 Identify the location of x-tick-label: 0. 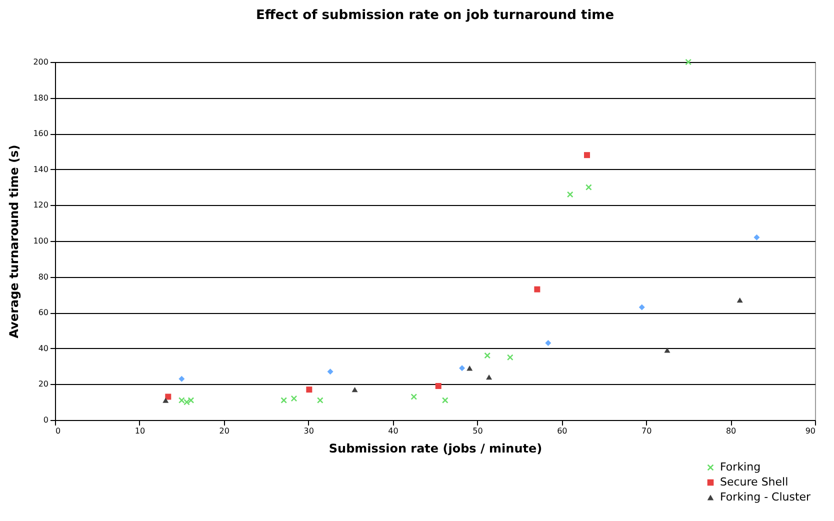
(58, 431).